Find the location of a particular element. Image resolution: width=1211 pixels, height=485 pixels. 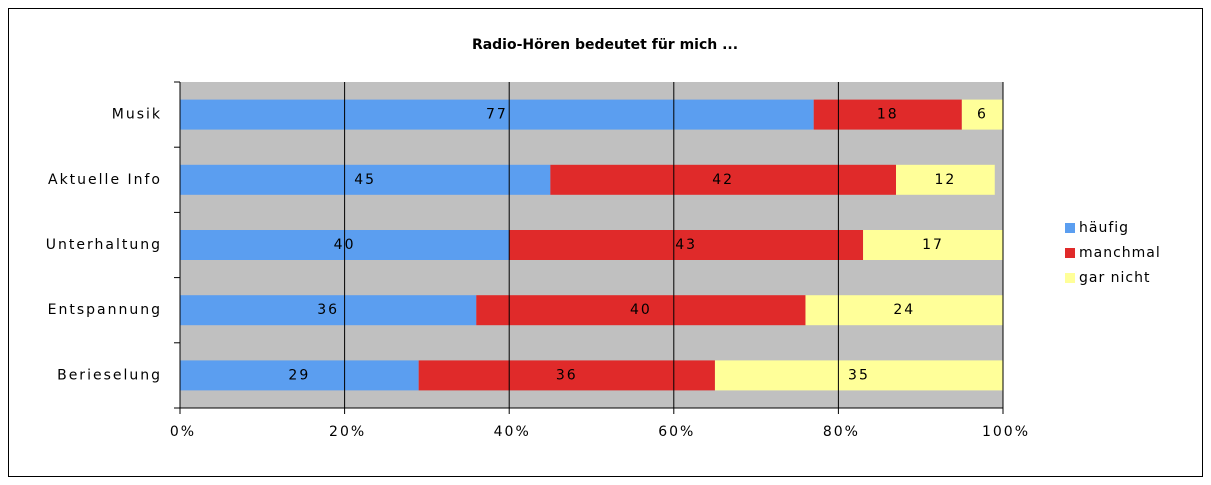

value-label: 24 is located at coordinates (904, 310).